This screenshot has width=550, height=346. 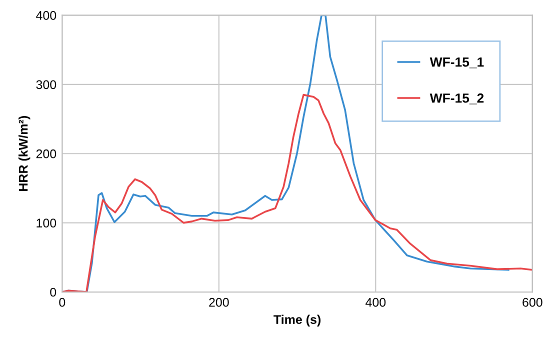 I want to click on y-tick-label: 100, so click(x=46, y=223).